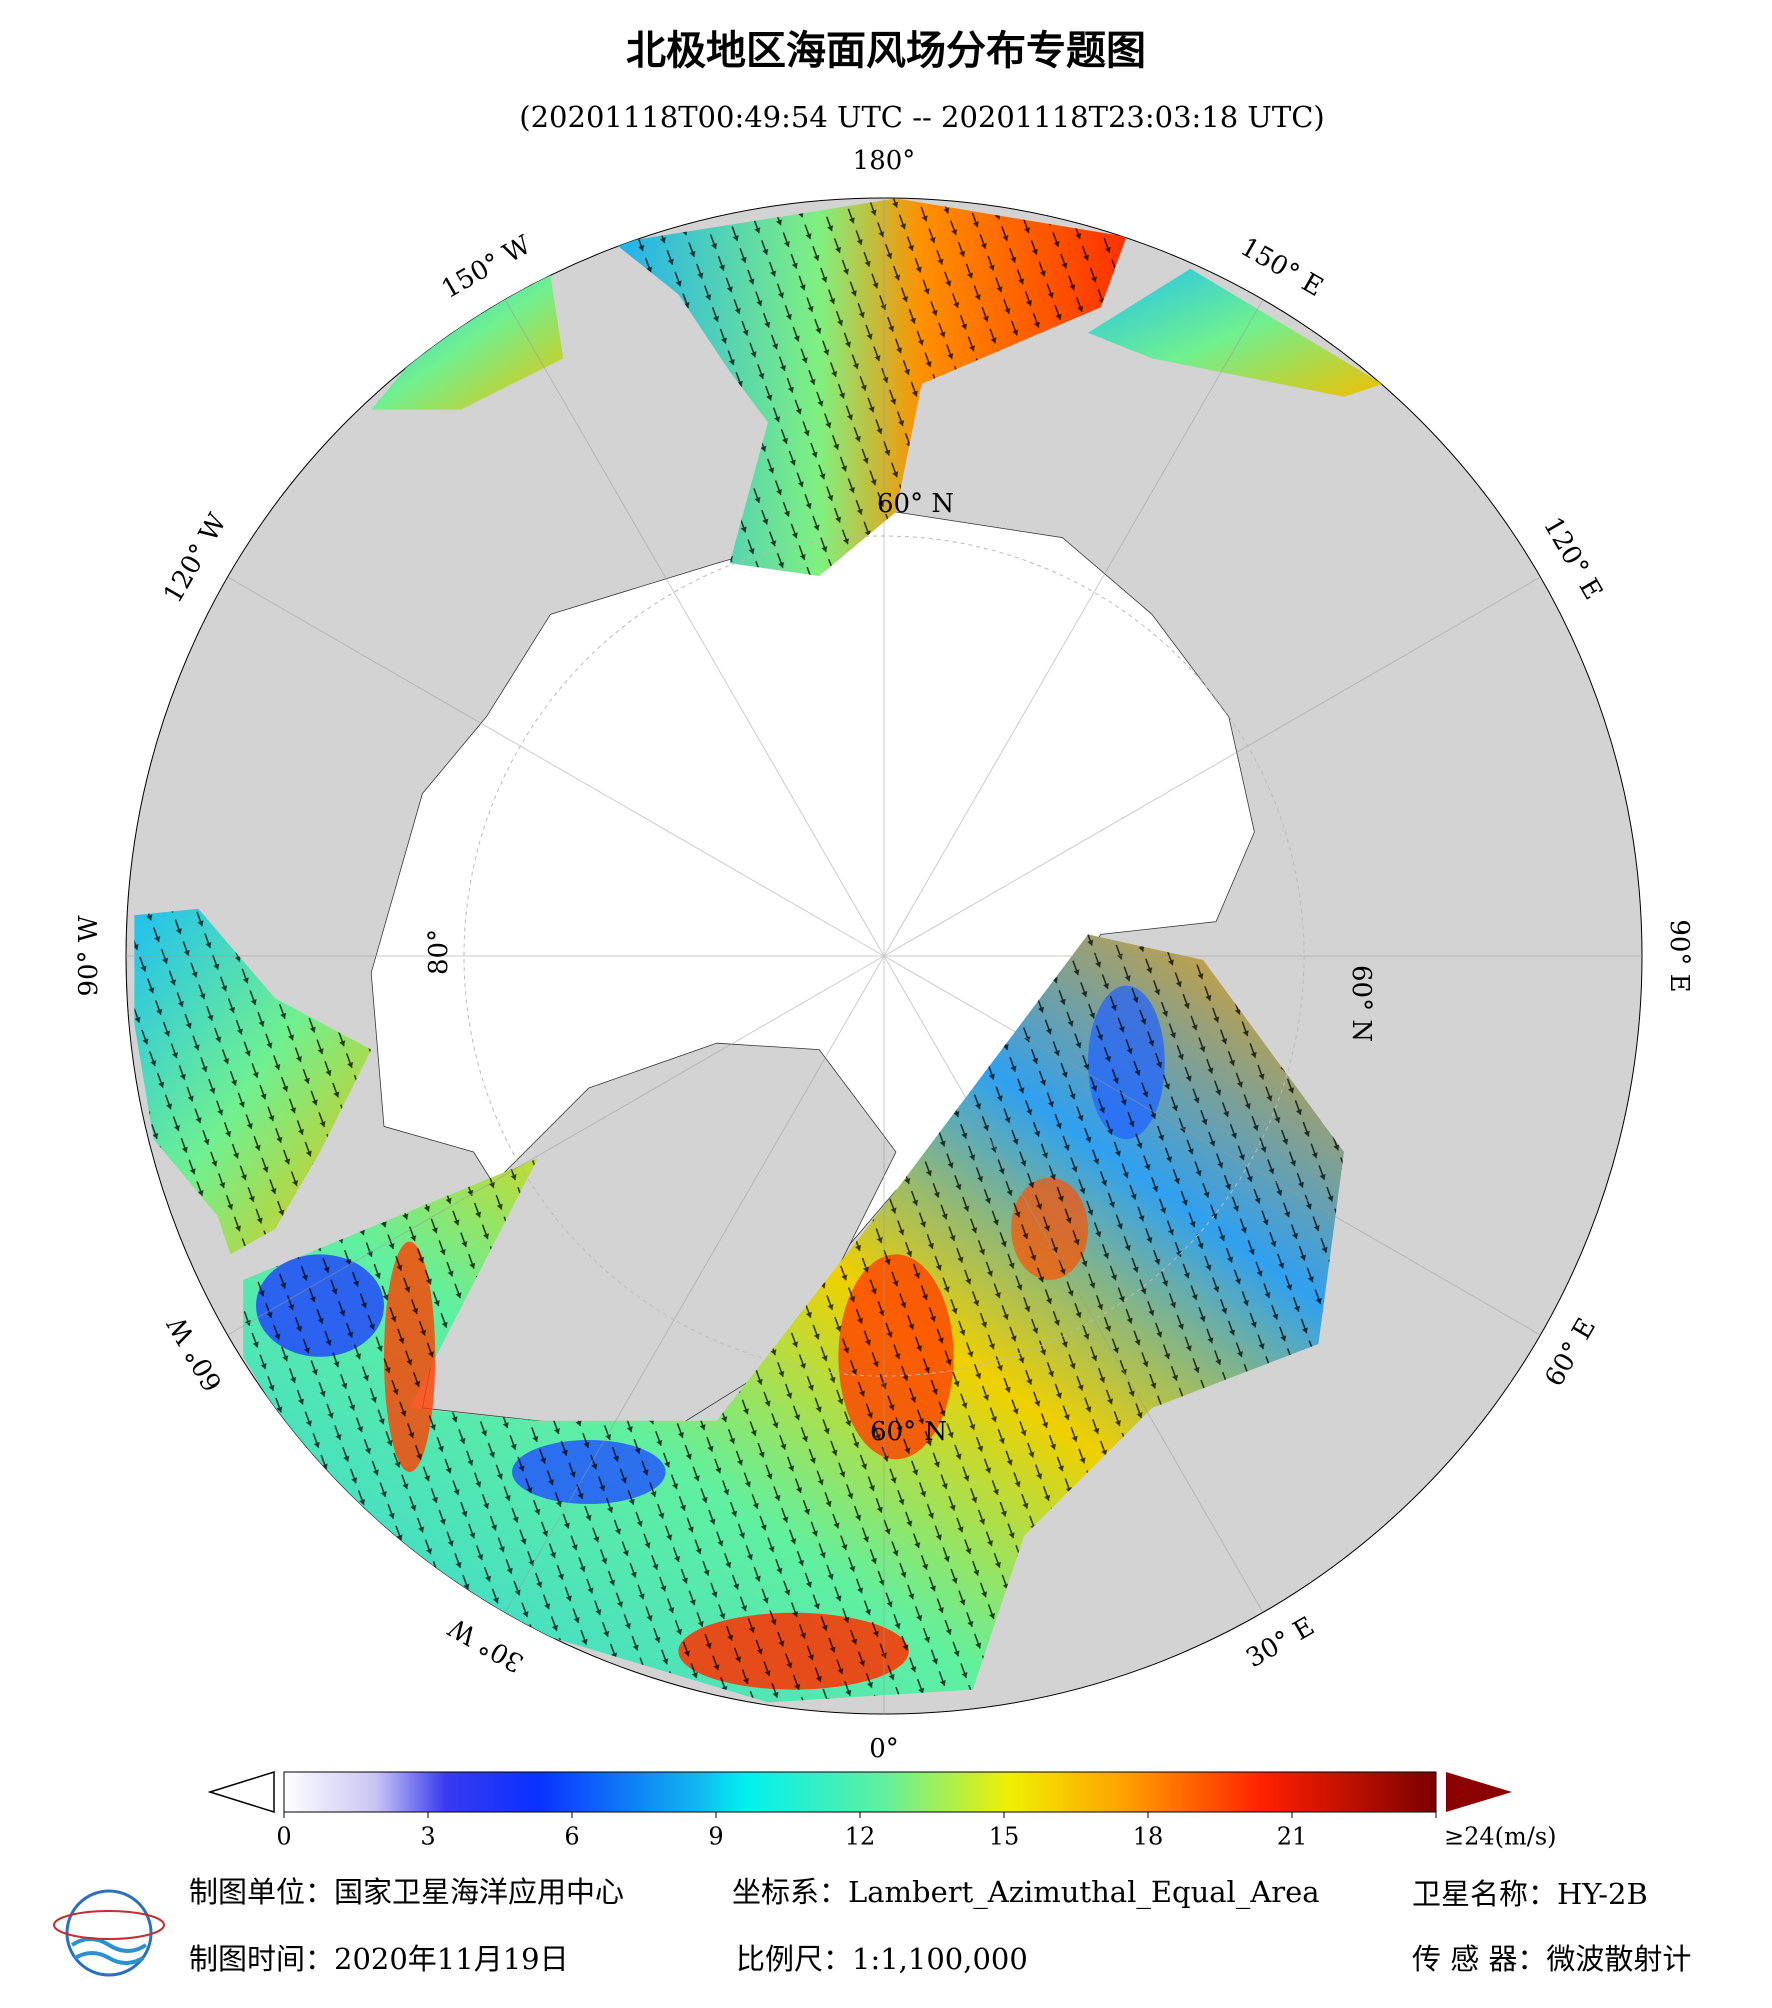 This screenshot has height=2008, width=1772. I want to click on footer-coordinate-system: 坐标系：Lambert_Azimuthal_Equal_Area, so click(1026, 1892).